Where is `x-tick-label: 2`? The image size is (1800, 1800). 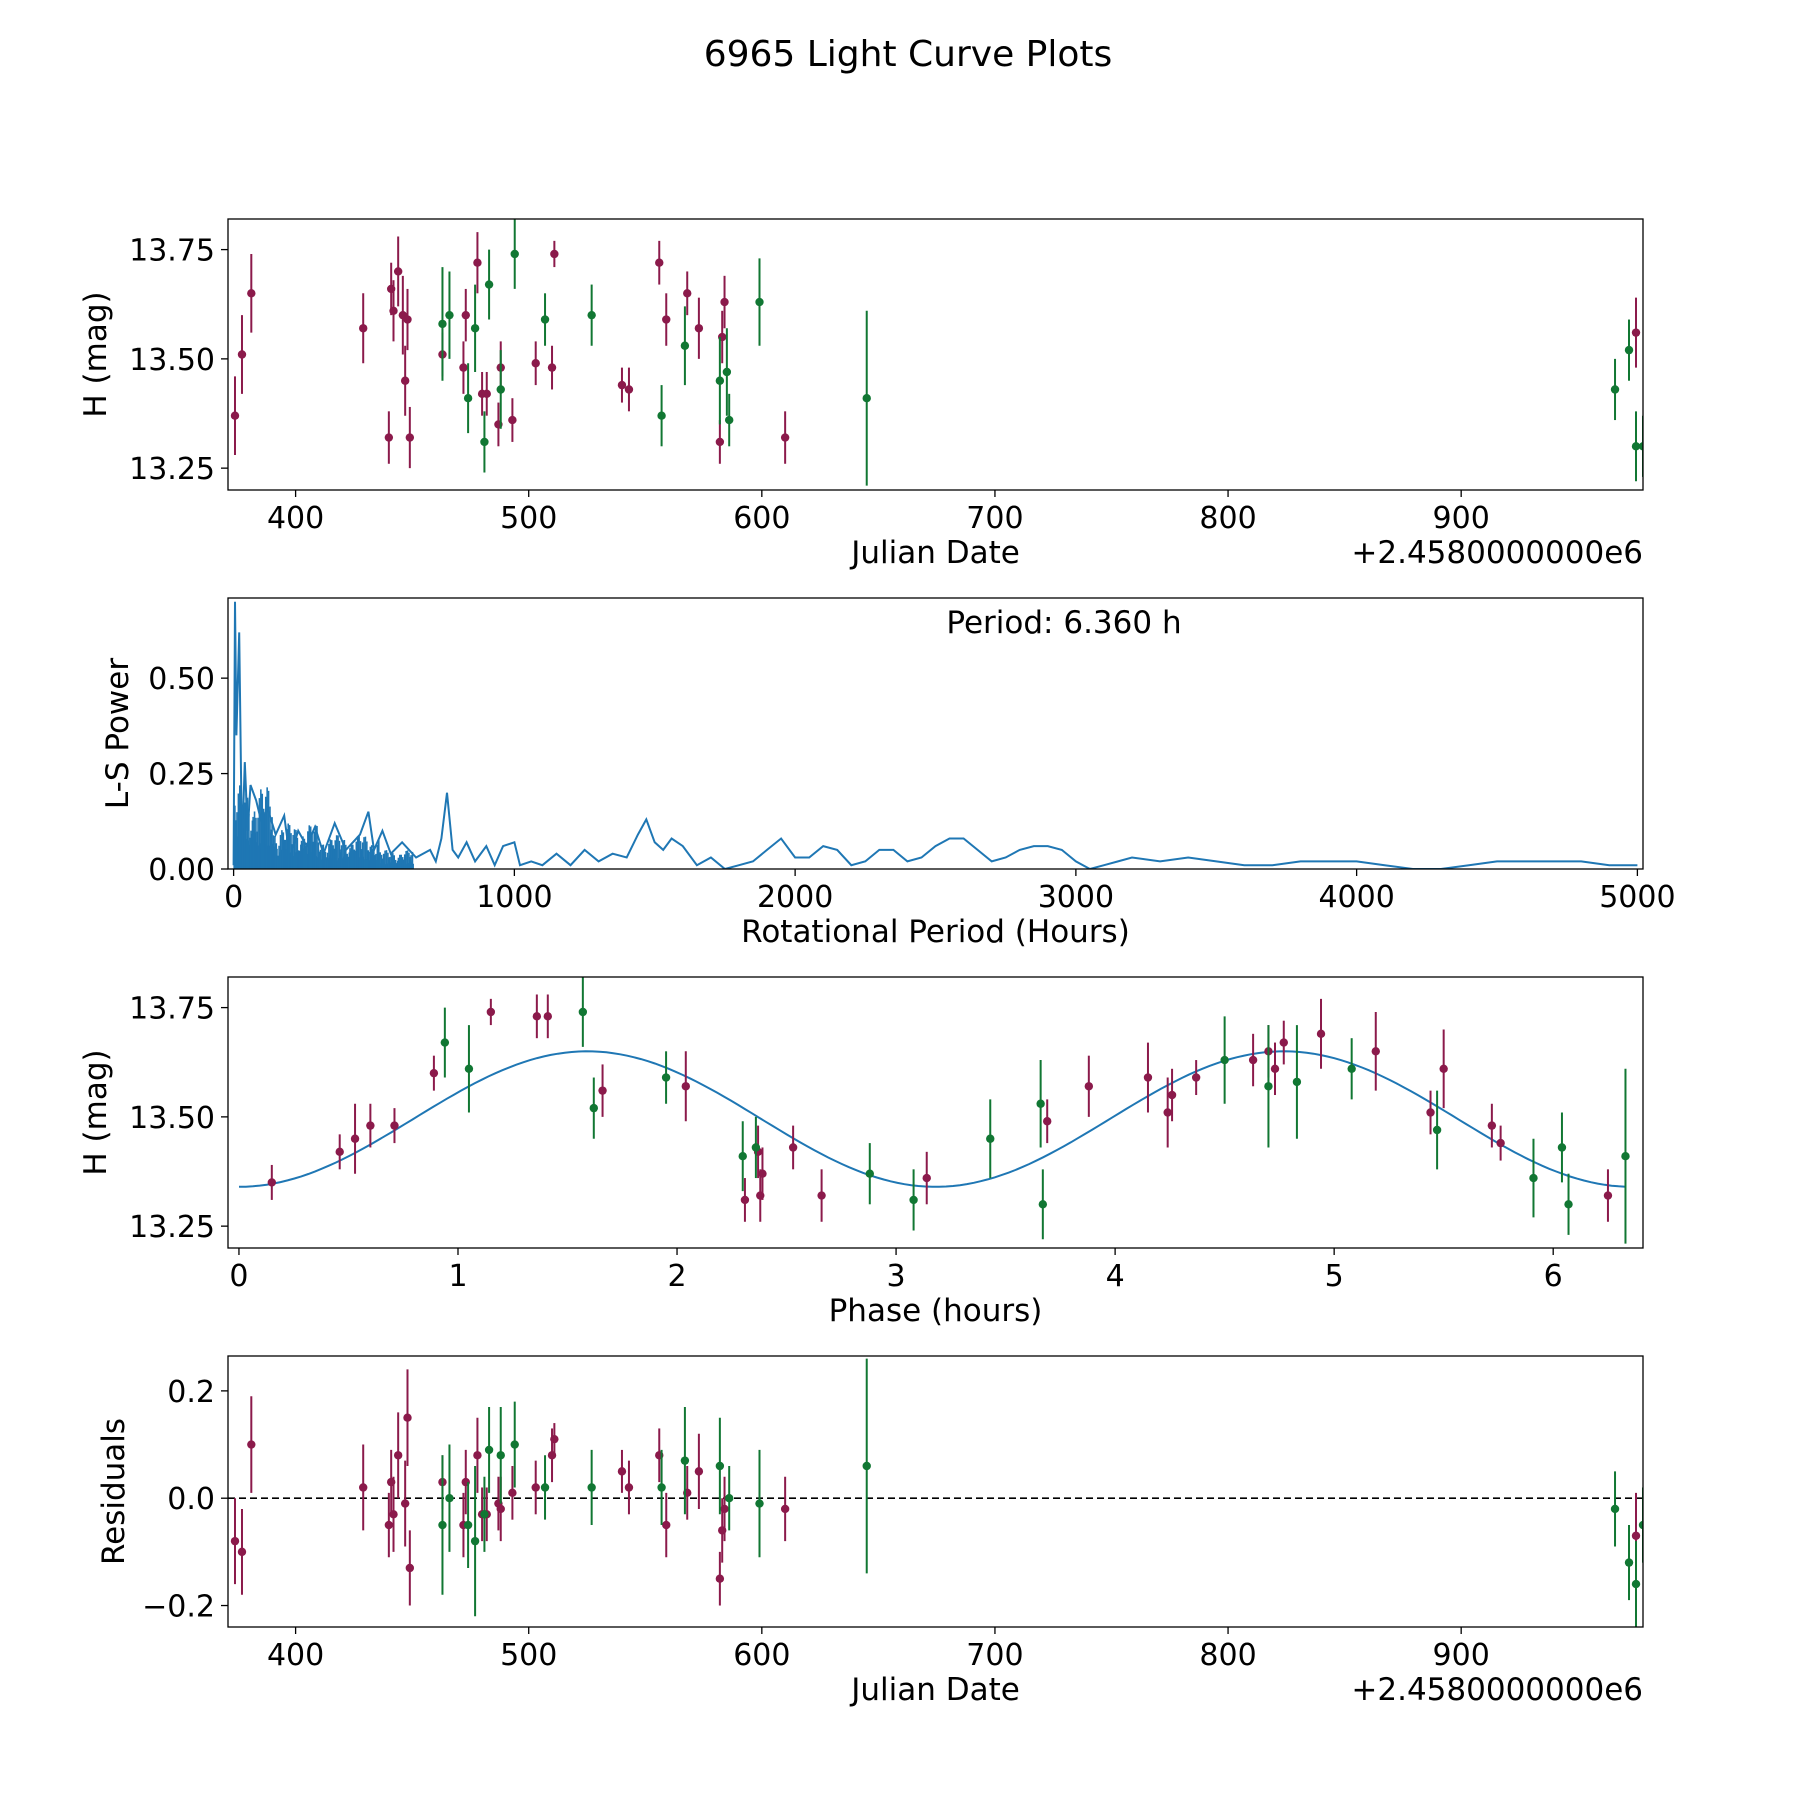
x-tick-label: 2 is located at coordinates (676, 1276).